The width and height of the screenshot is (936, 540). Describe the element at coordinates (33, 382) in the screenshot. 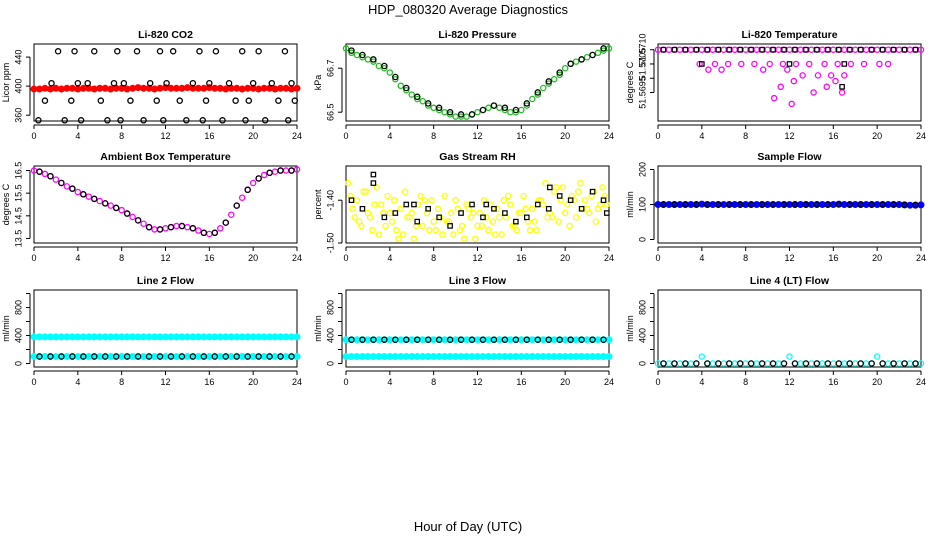

I see `x-tick-label: 0` at that location.